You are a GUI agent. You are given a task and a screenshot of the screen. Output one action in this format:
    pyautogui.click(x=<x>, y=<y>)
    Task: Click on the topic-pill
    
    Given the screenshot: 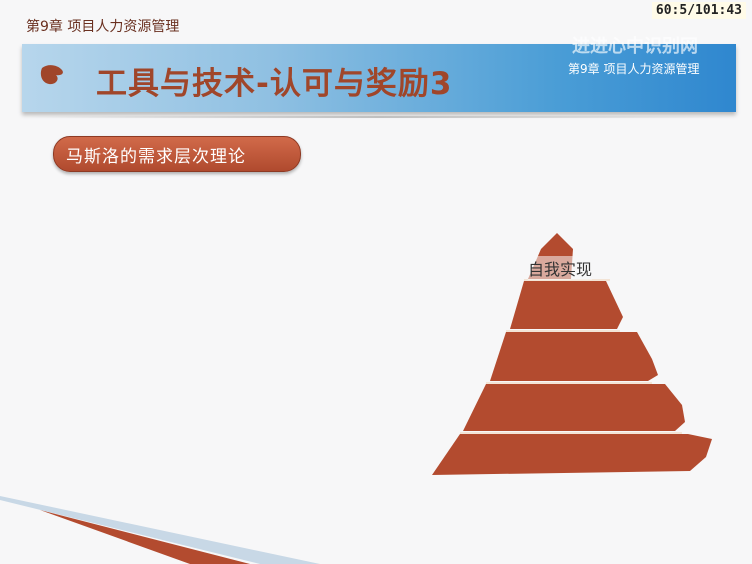 What is the action you would take?
    pyautogui.click(x=177, y=154)
    